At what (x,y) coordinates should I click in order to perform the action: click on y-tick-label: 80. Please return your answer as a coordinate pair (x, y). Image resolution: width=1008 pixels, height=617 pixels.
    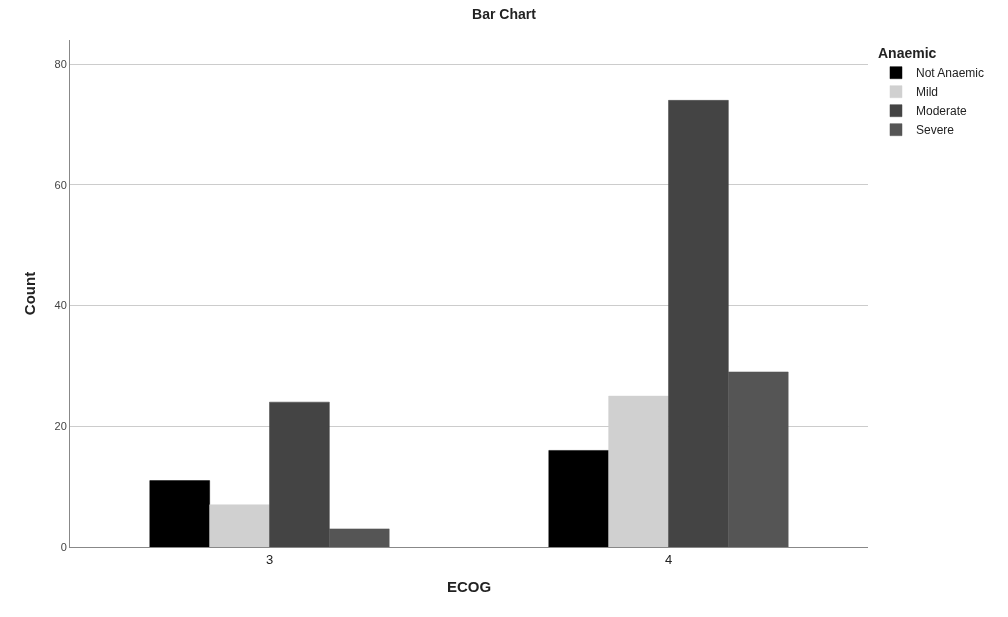
    Looking at the image, I should click on (60, 63).